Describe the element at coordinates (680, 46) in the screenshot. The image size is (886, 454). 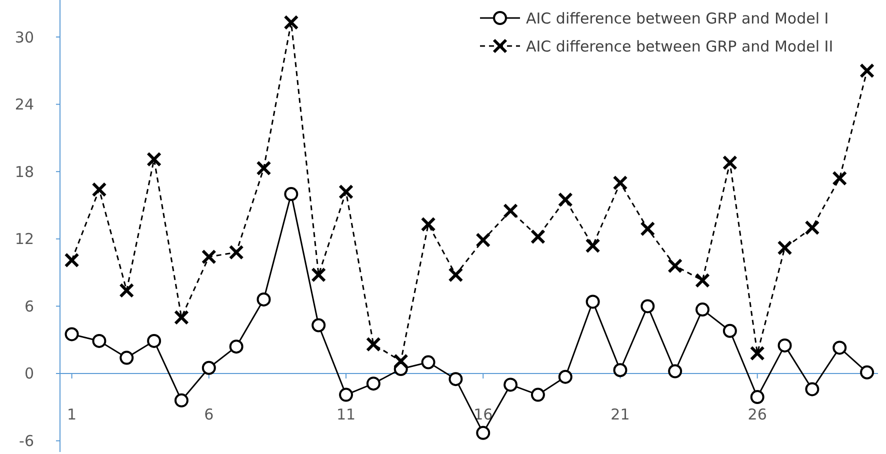
I see `legend-label: AIC difference between GRP and Model II` at that location.